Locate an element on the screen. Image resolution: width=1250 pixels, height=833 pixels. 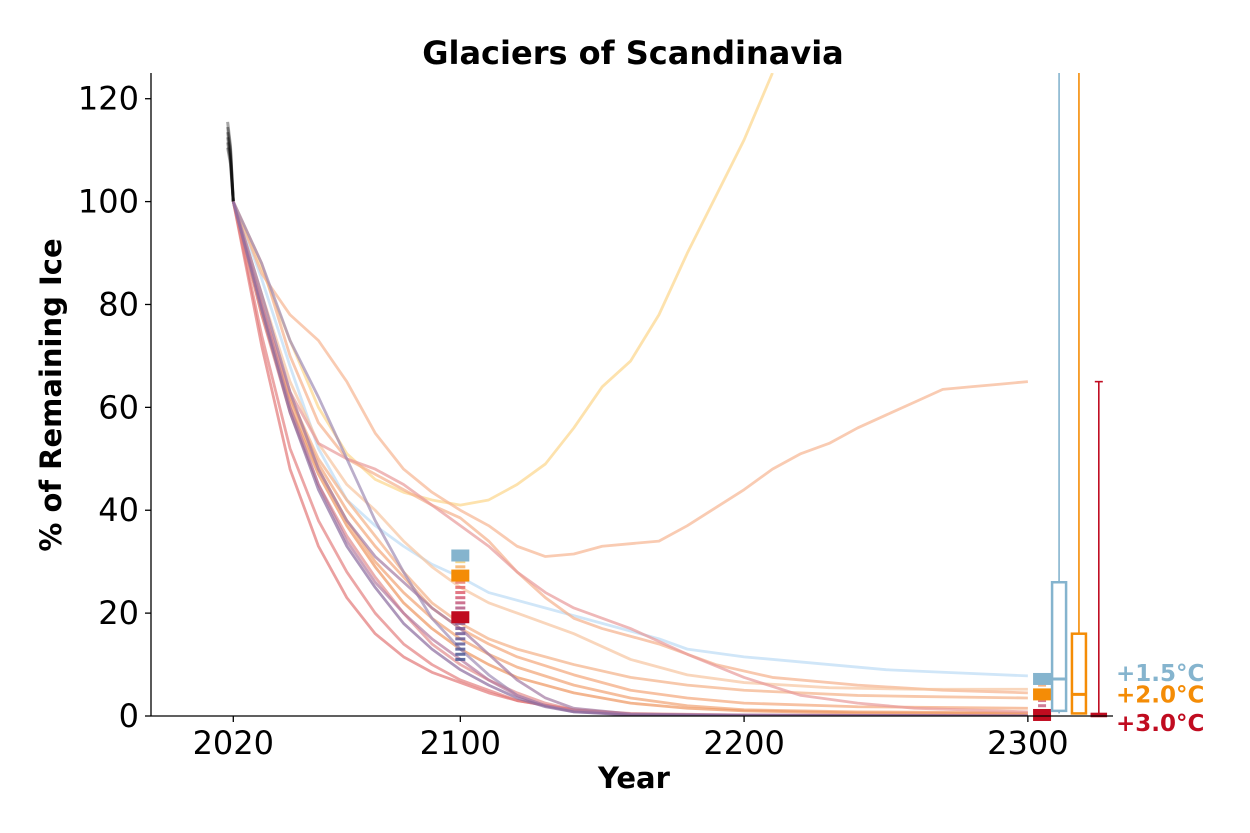
y-tick-label: 120 is located at coordinates (108, 99).